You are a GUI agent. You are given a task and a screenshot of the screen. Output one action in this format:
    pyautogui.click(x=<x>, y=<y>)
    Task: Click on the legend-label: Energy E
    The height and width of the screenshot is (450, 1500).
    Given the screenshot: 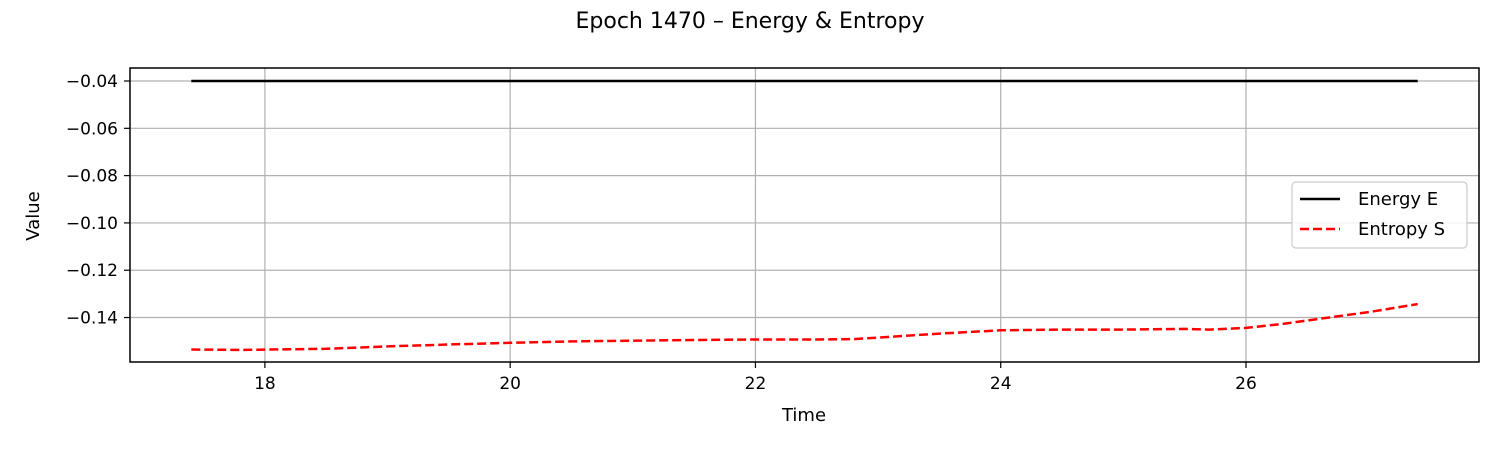 What is the action you would take?
    pyautogui.click(x=1398, y=199)
    